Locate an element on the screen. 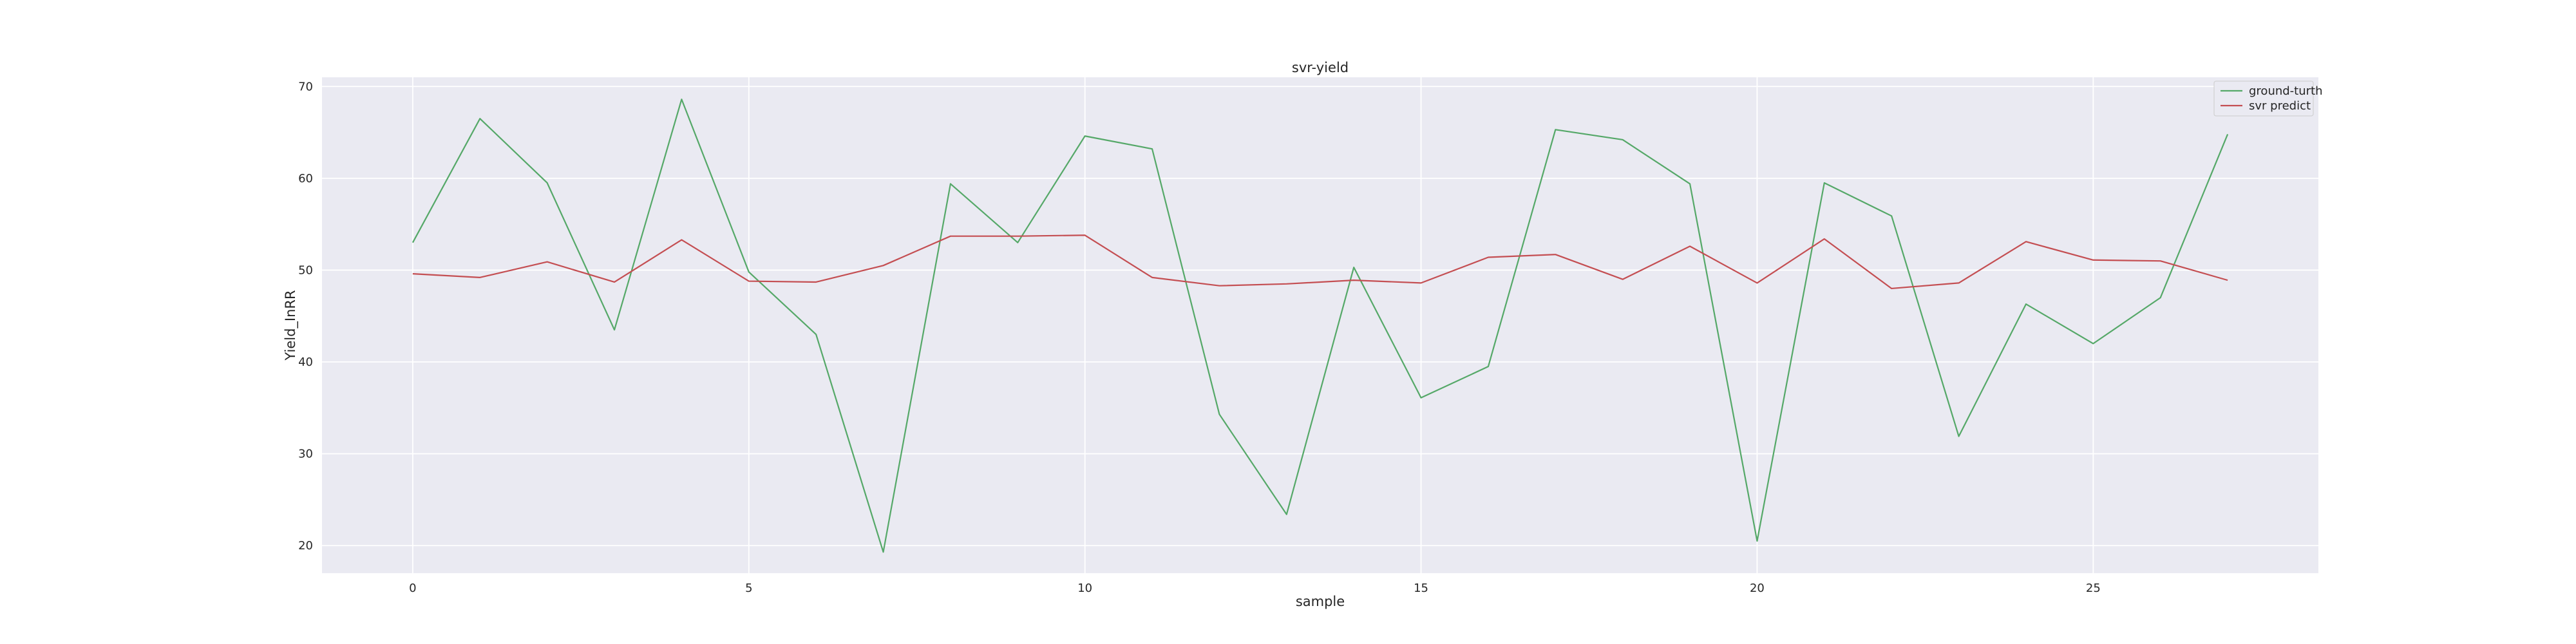 The width and height of the screenshot is (2576, 644). x-tick-labels: 0 5 10 15 20 25 is located at coordinates (1255, 588).